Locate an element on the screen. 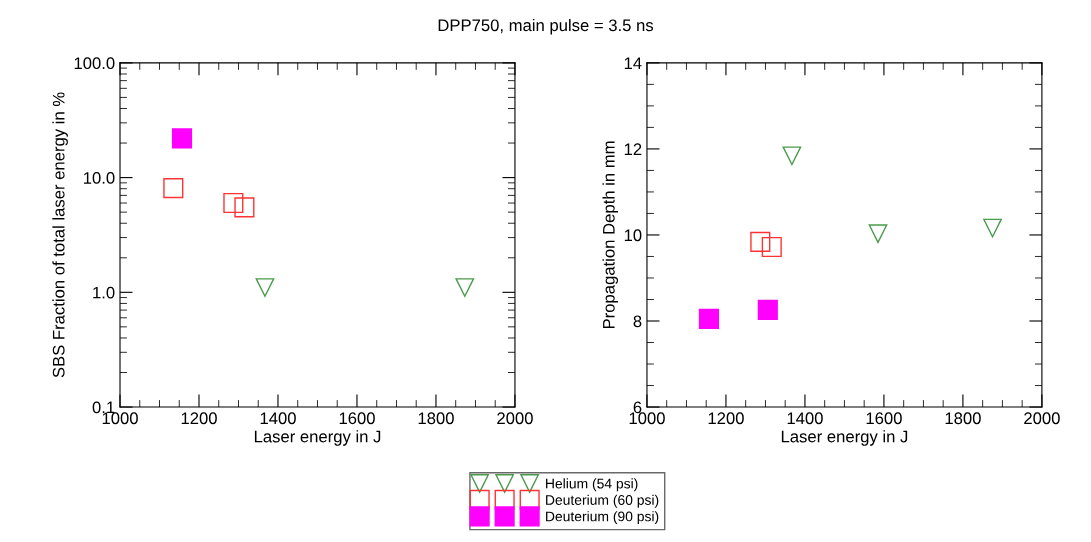 The width and height of the screenshot is (1091, 542). y-tick-label: 14 is located at coordinates (633, 63).